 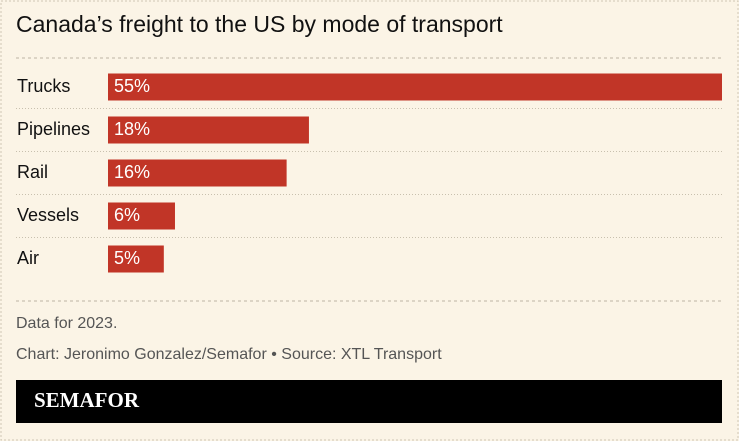 What do you see at coordinates (32, 172) in the screenshot?
I see `category-label: Rail` at bounding box center [32, 172].